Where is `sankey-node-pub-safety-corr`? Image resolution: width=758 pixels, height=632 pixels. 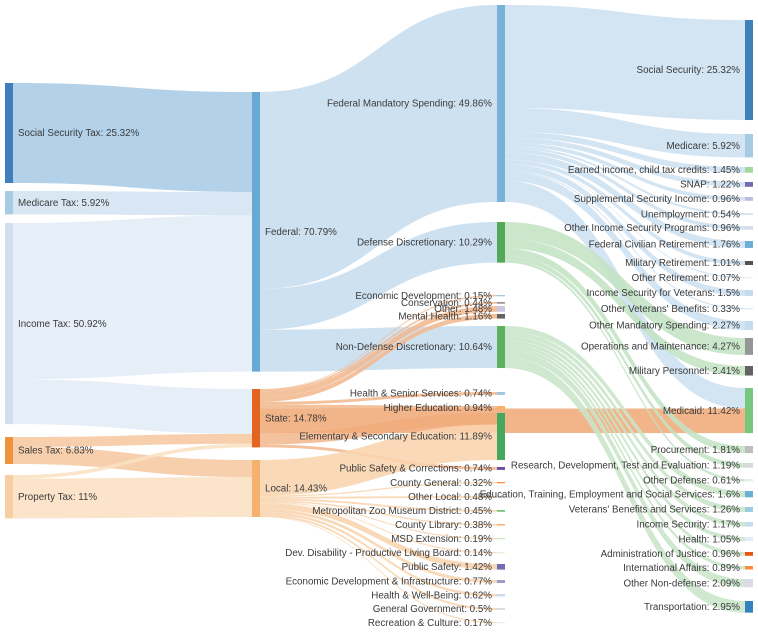 sankey-node-pub-safety-corr is located at coordinates (501, 468).